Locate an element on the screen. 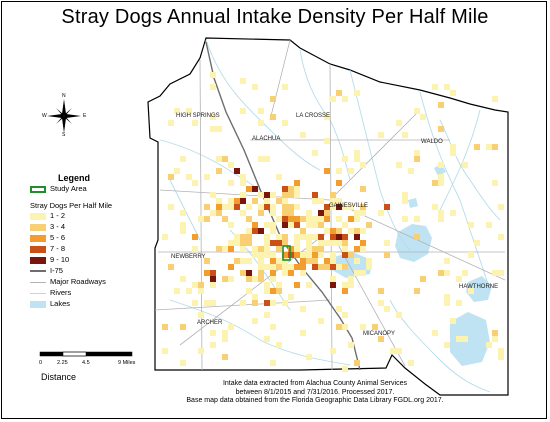  legend-feature-row: Lakes is located at coordinates (50, 304).